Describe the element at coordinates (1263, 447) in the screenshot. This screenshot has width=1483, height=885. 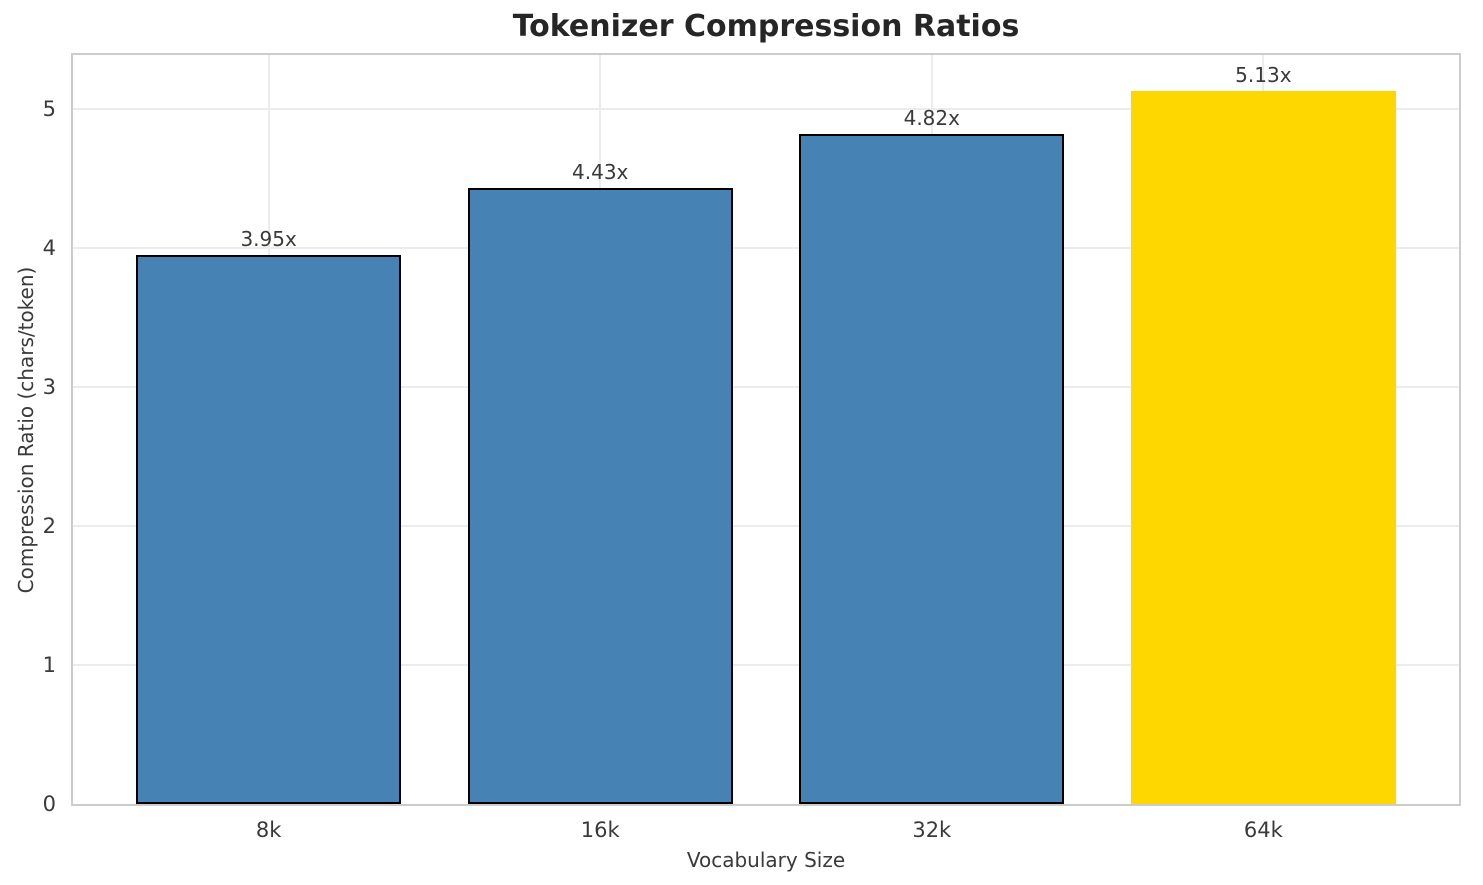
I see `bar-64k` at that location.